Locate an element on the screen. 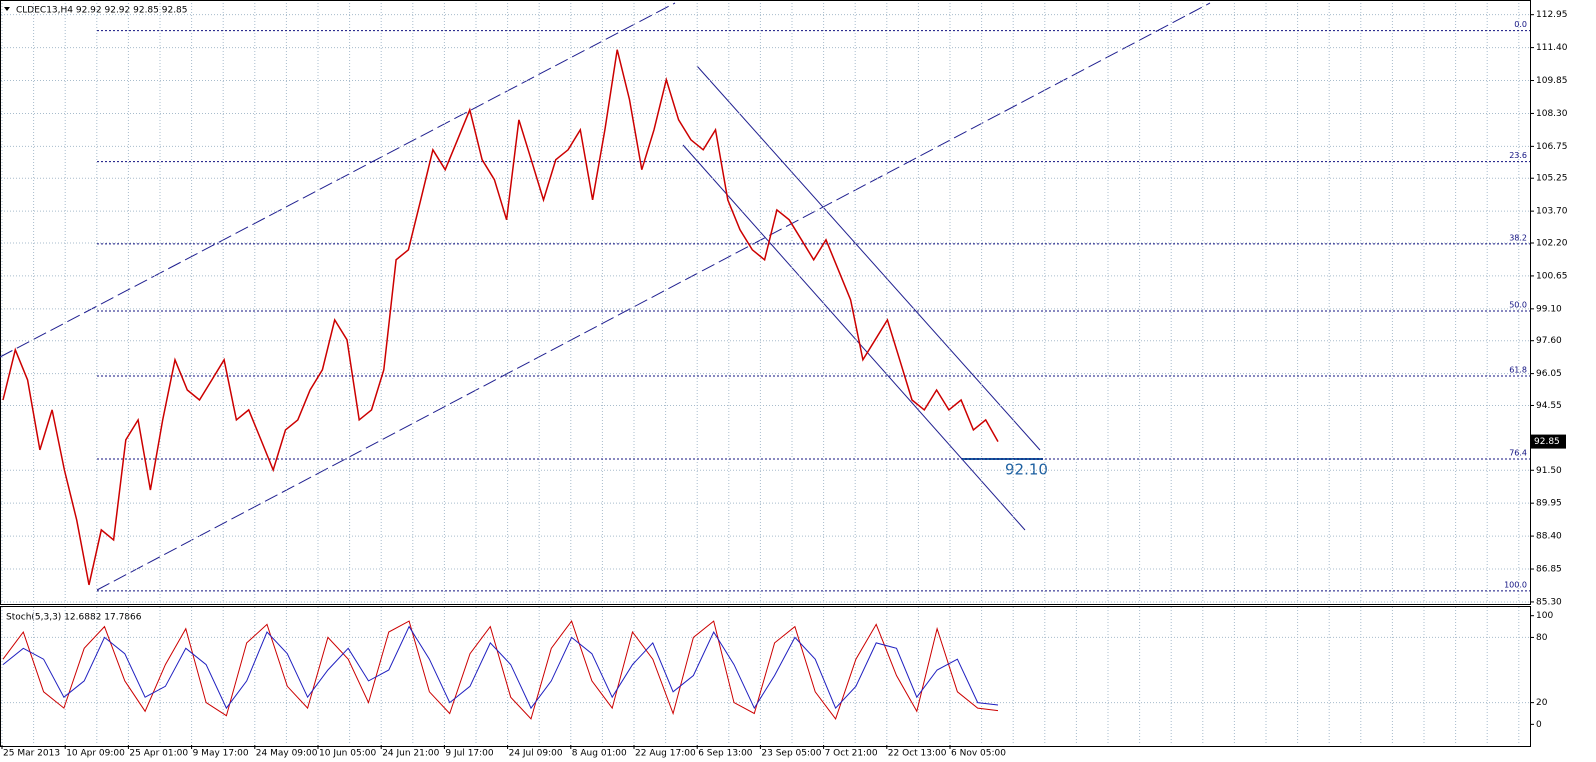  x-tick-label: 22 Oct 13:00 is located at coordinates (917, 754).